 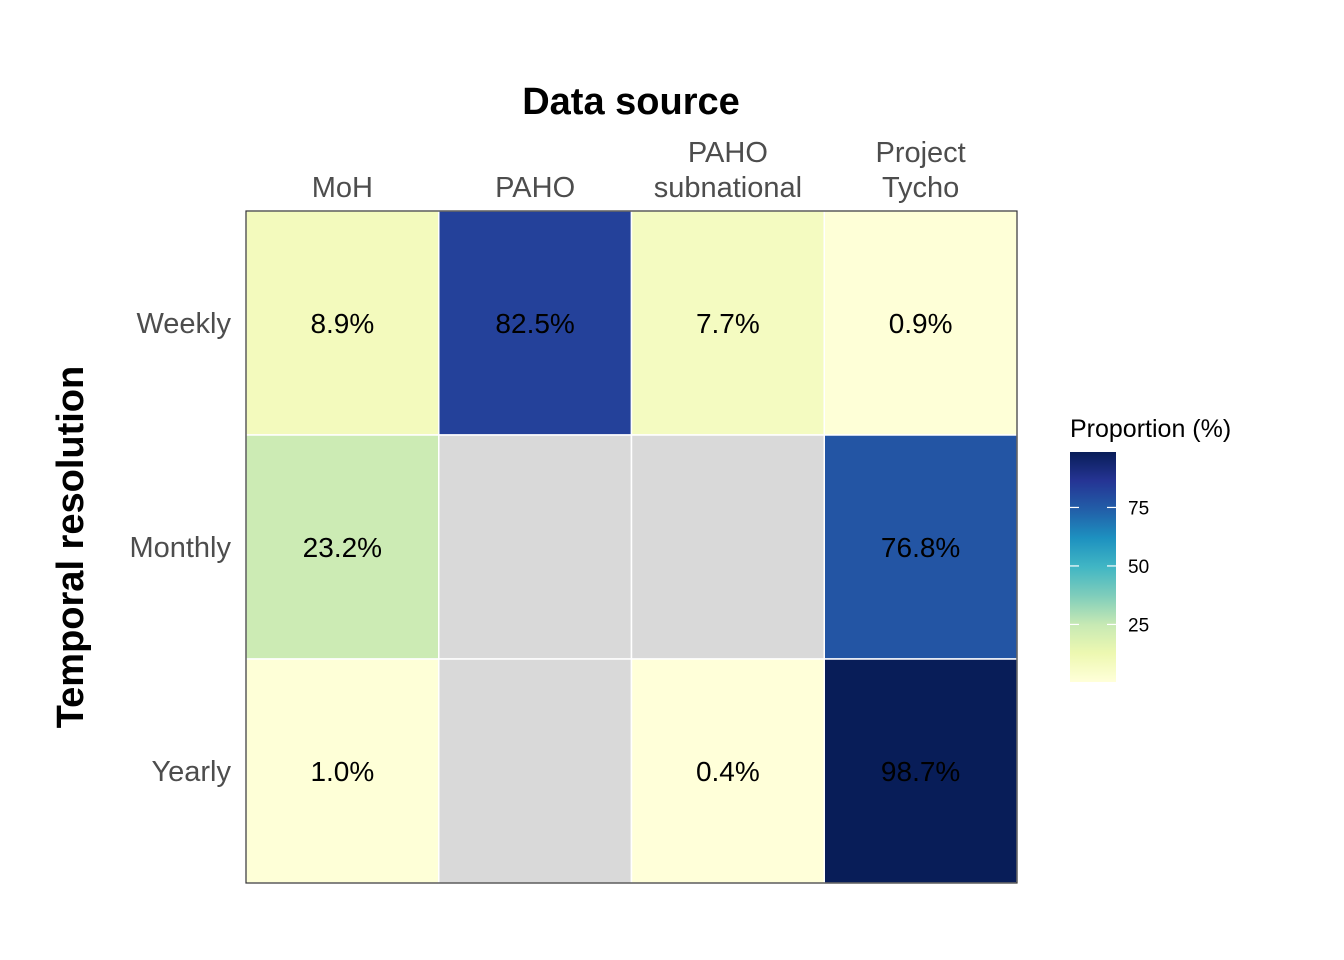 I want to click on row-label: Weekly, so click(x=183, y=324).